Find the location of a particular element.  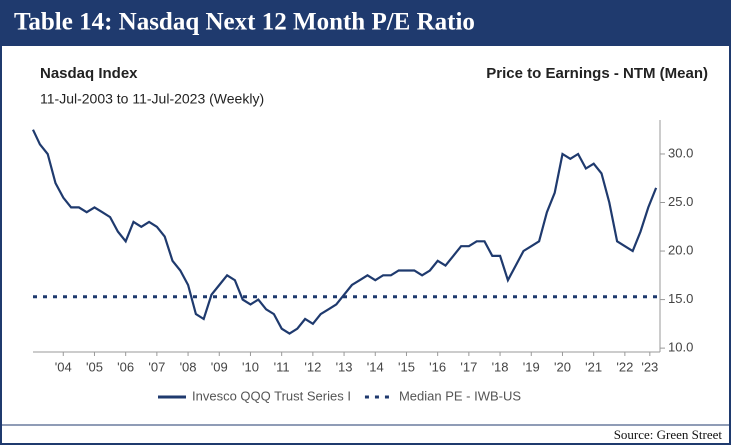

x-tick-label: '15 is located at coordinates (406, 366).